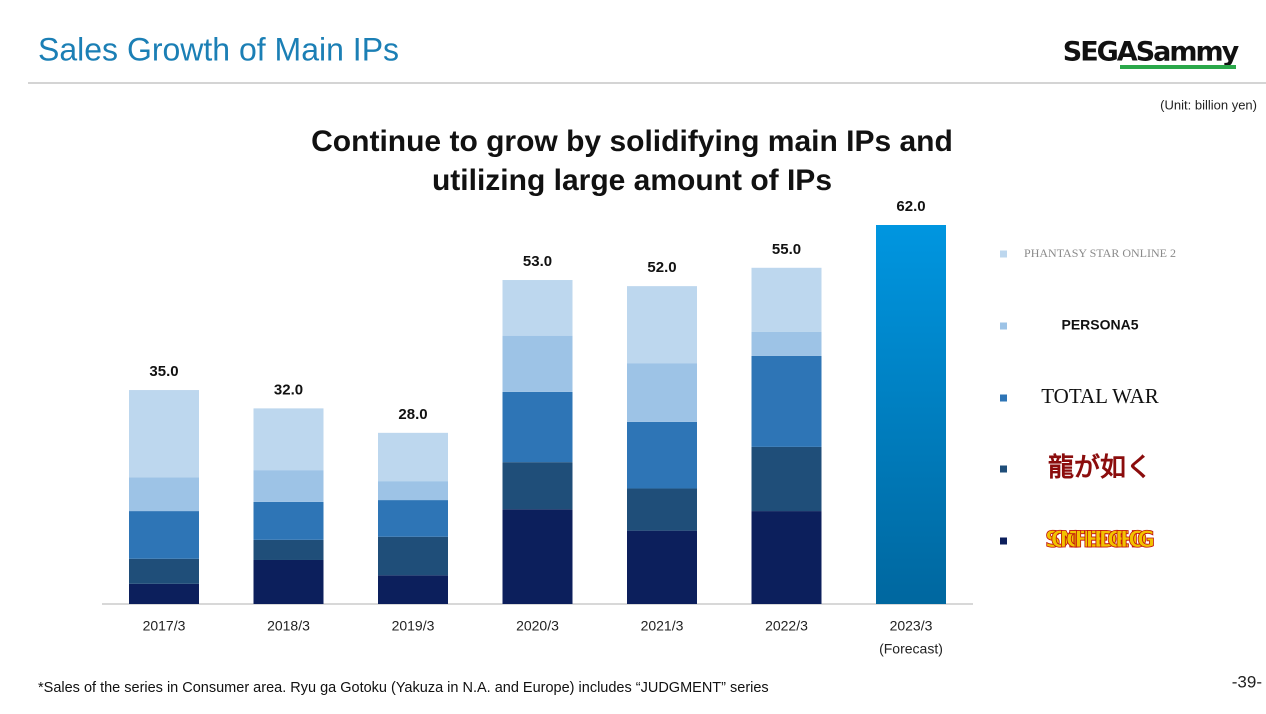 The height and width of the screenshot is (714, 1266). I want to click on slide-title: Sales Growth of Main IPs, so click(218, 49).